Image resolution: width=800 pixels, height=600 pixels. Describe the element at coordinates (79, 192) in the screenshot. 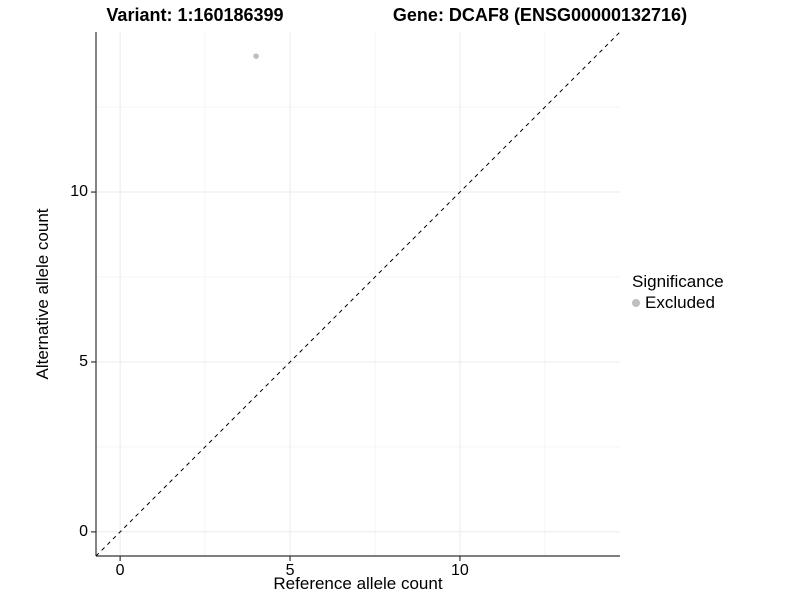

I see `y-tick-label: 10` at that location.